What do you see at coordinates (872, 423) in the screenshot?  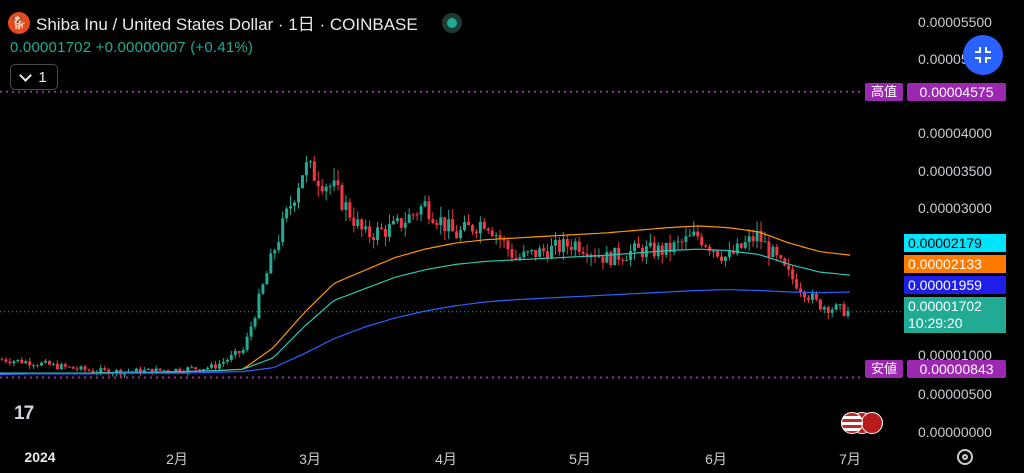 I see `event-flag-icon` at bounding box center [872, 423].